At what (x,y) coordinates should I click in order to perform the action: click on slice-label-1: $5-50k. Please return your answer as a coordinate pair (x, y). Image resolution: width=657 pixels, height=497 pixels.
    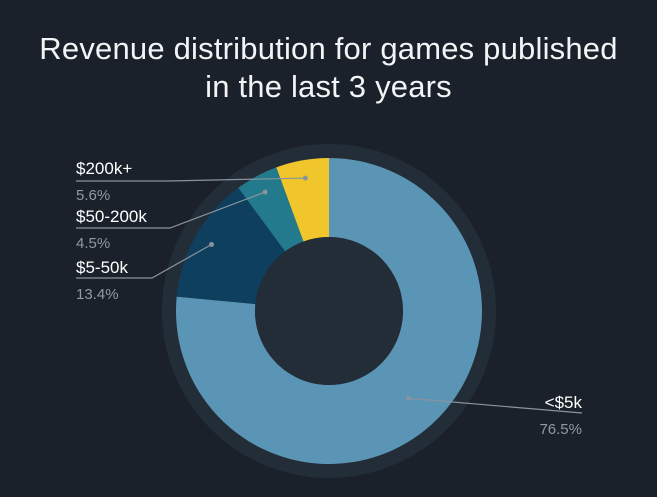
    Looking at the image, I should click on (102, 267).